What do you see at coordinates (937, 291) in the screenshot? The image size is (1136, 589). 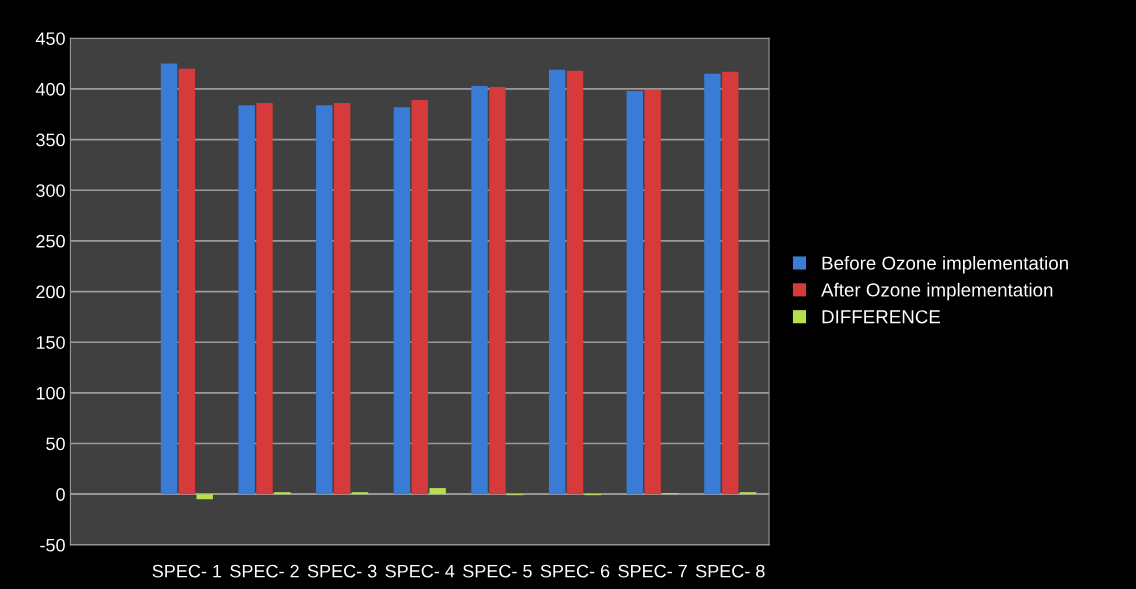 I see `legend-label: After Ozone implementation` at bounding box center [937, 291].